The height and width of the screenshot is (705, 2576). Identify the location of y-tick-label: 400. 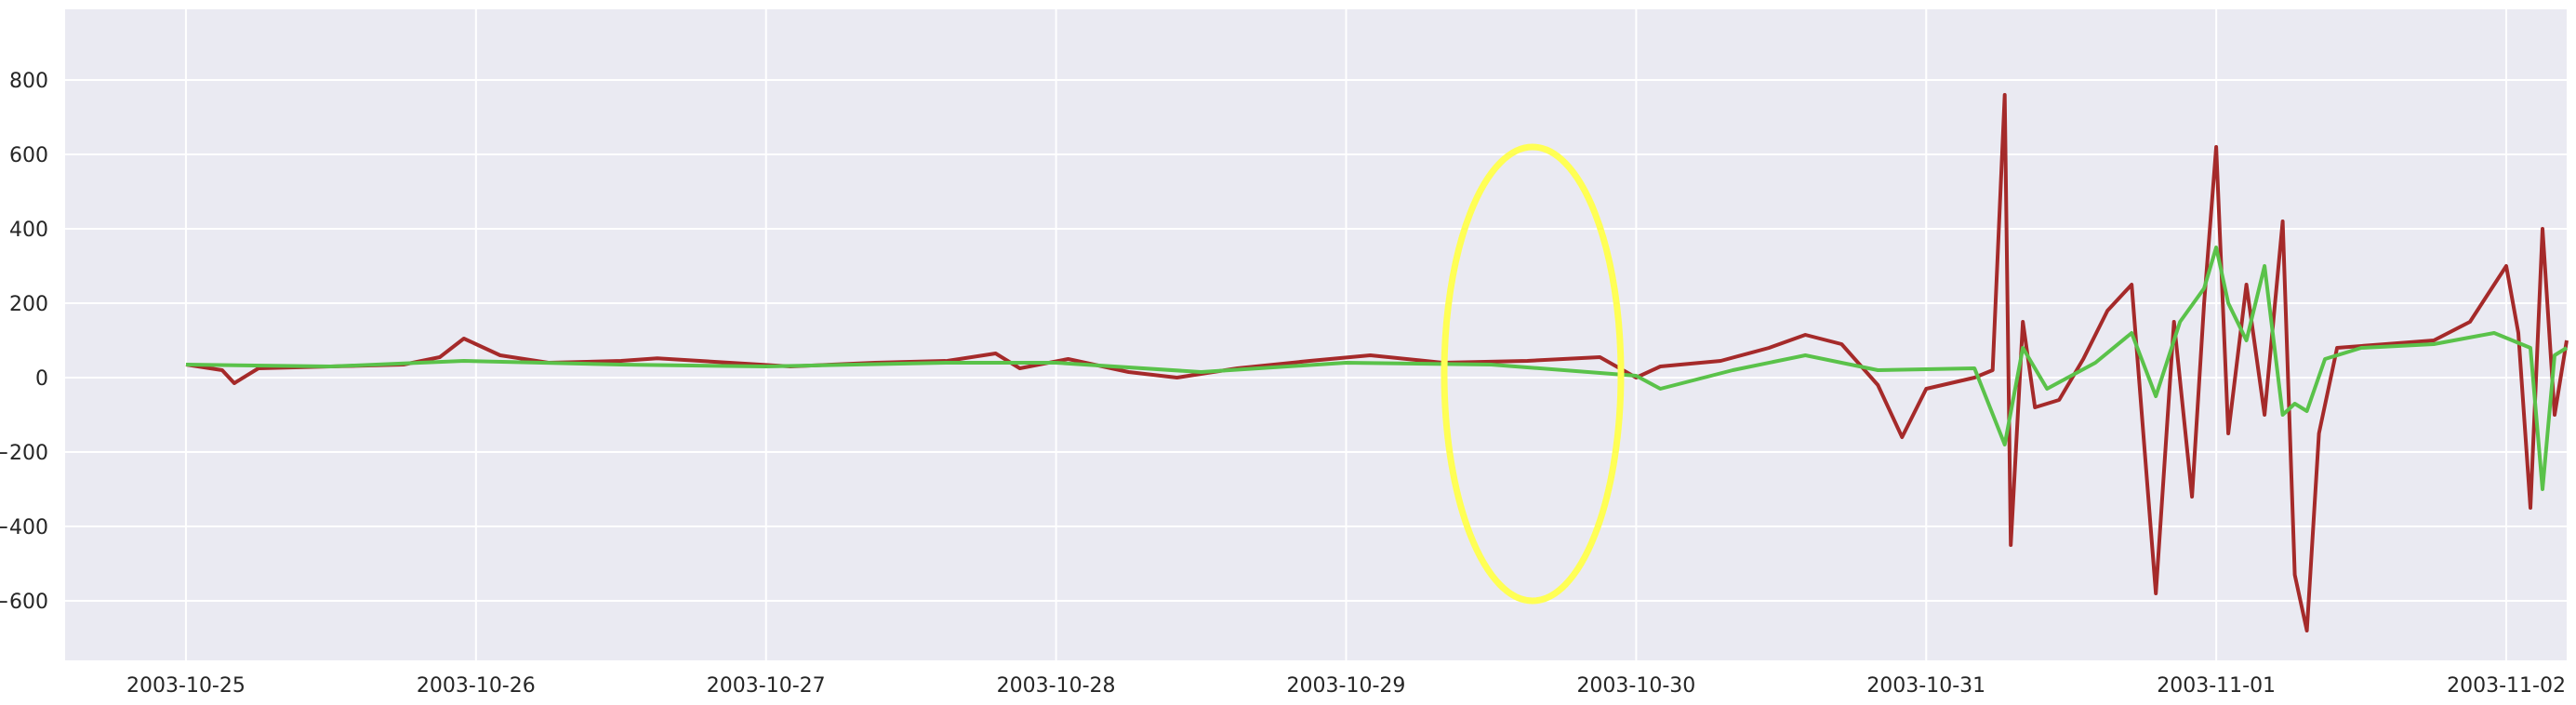
(28, 230).